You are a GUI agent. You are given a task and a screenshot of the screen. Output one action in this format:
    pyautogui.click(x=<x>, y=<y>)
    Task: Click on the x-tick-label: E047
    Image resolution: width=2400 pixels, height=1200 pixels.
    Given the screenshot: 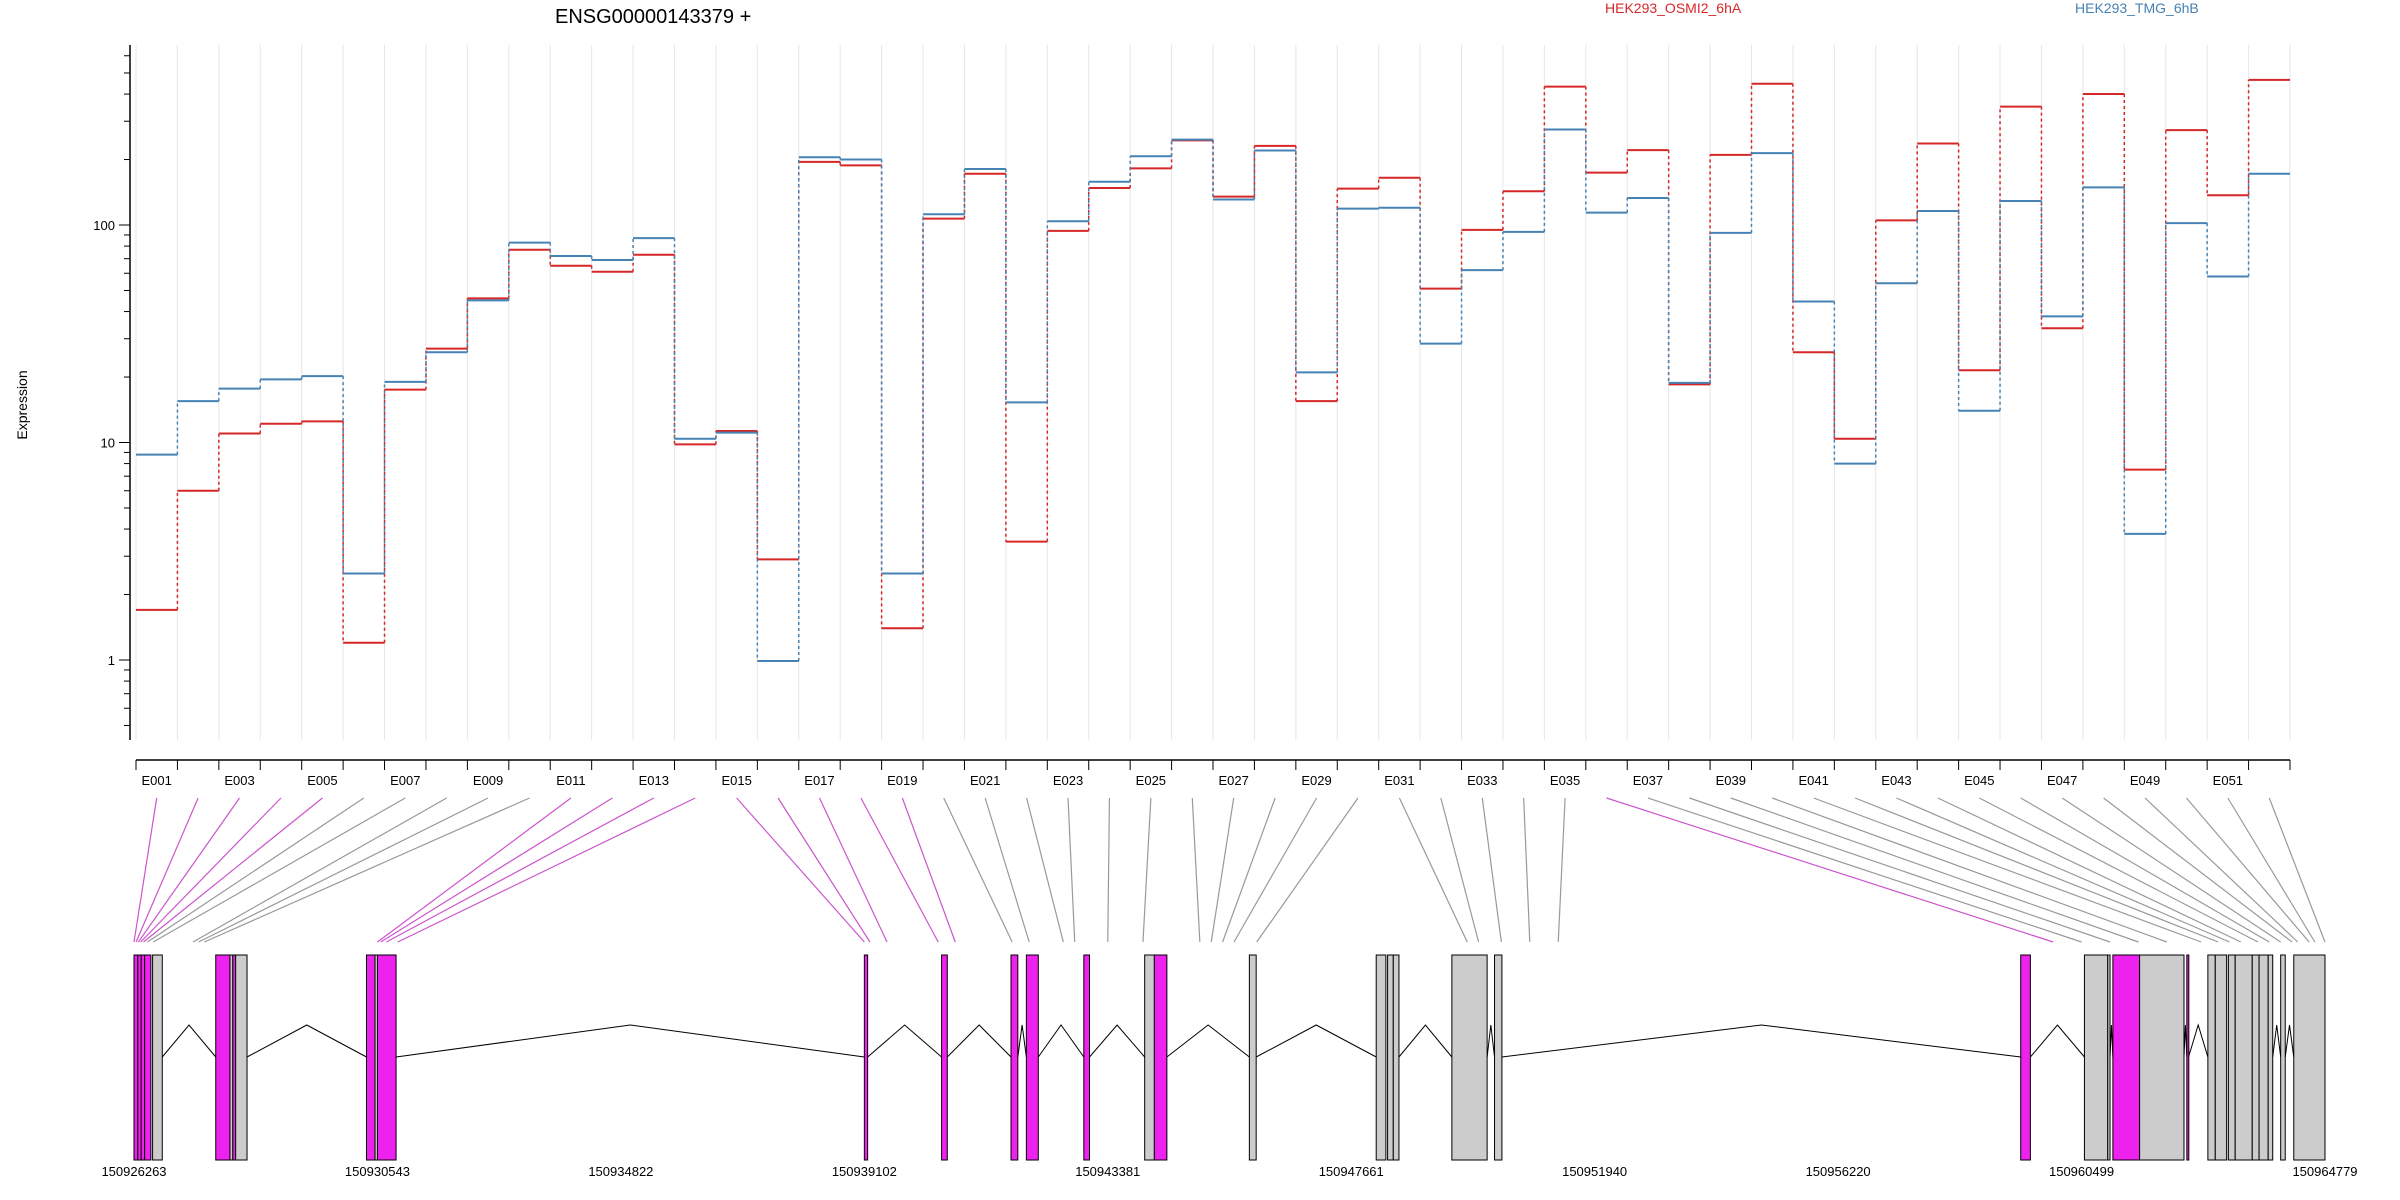 What is the action you would take?
    pyautogui.click(x=2062, y=780)
    